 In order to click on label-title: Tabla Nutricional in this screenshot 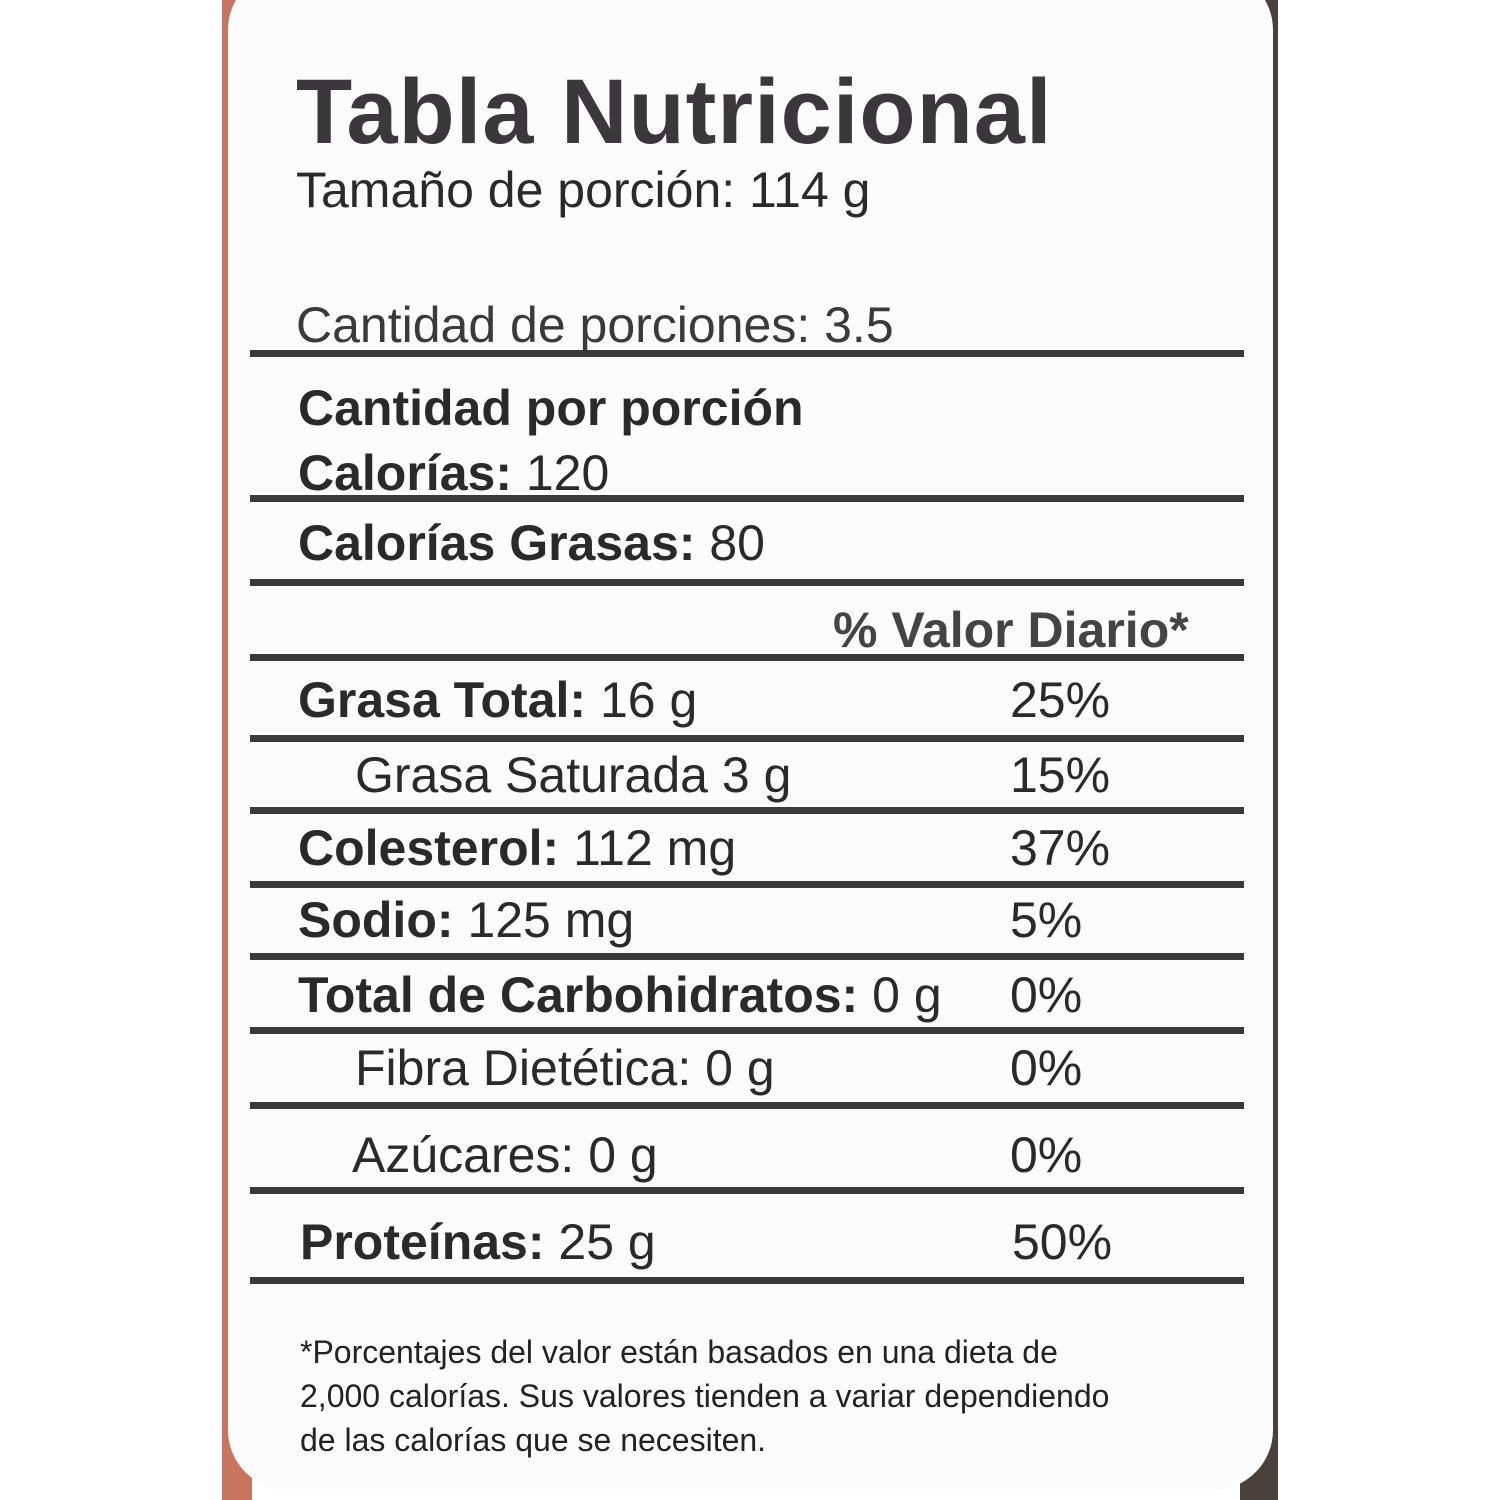, I will do `click(674, 112)`.